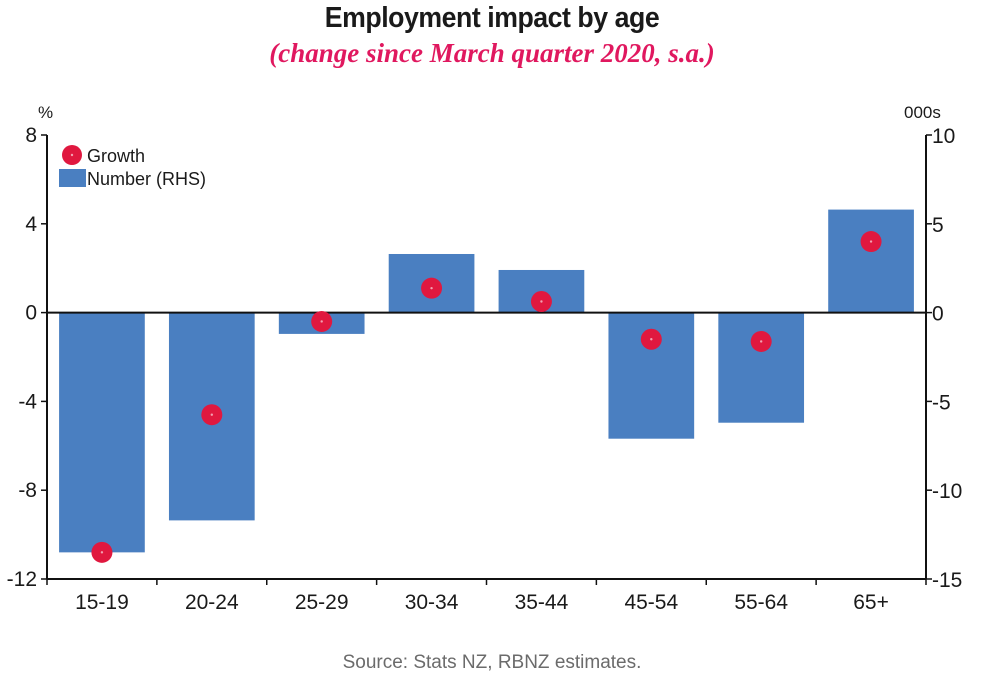 This screenshot has width=984, height=682. I want to click on x-tick-label-25-29: 25-29, so click(322, 602).